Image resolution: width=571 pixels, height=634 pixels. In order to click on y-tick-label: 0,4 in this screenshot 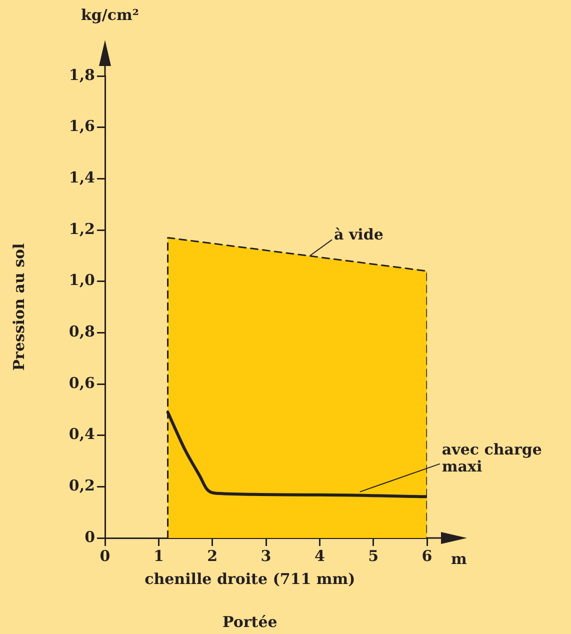, I will do `click(81, 434)`.